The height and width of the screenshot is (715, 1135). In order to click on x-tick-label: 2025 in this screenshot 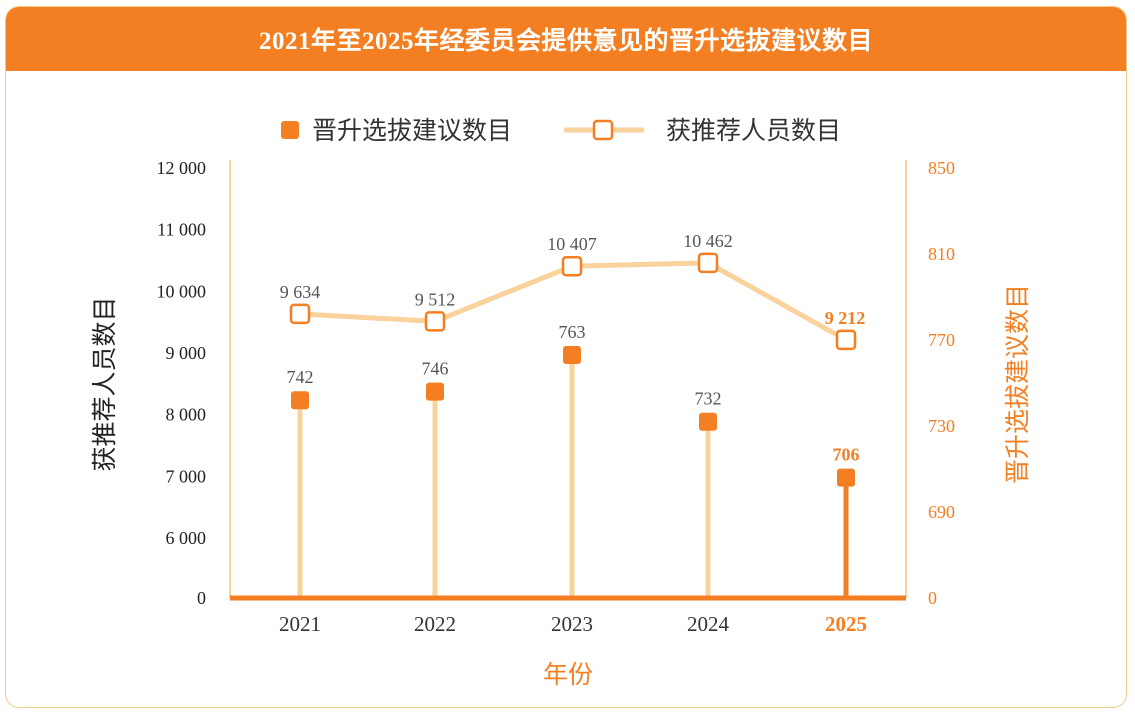, I will do `click(846, 624)`.